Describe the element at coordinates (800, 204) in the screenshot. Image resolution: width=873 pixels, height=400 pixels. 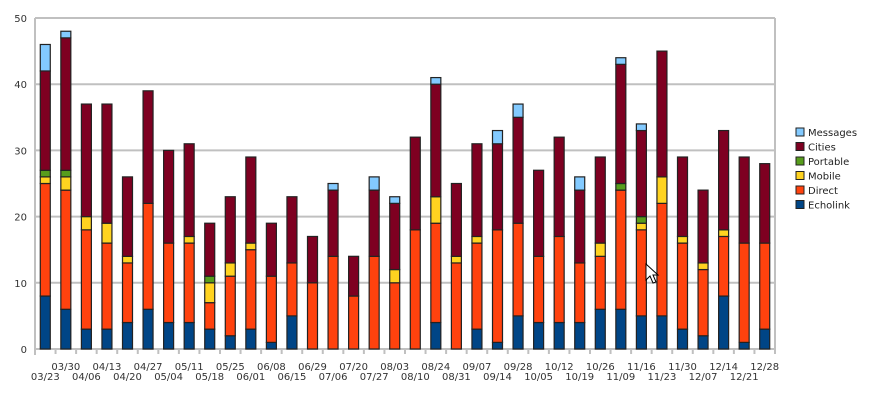
I see `legend-swatch-echolink` at that location.